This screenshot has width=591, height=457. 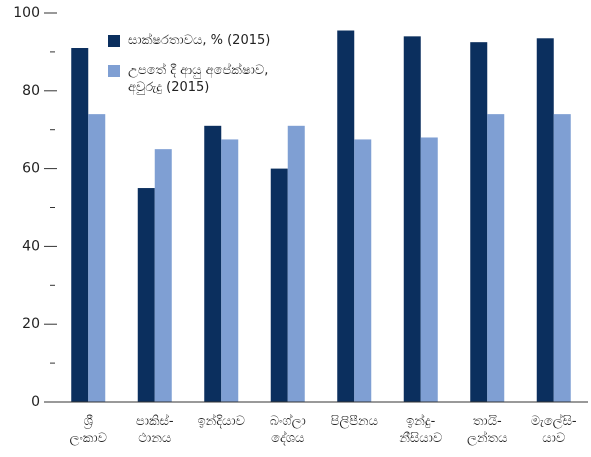 I want to click on x-tick-label: පිලිපීනය, so click(x=354, y=421).